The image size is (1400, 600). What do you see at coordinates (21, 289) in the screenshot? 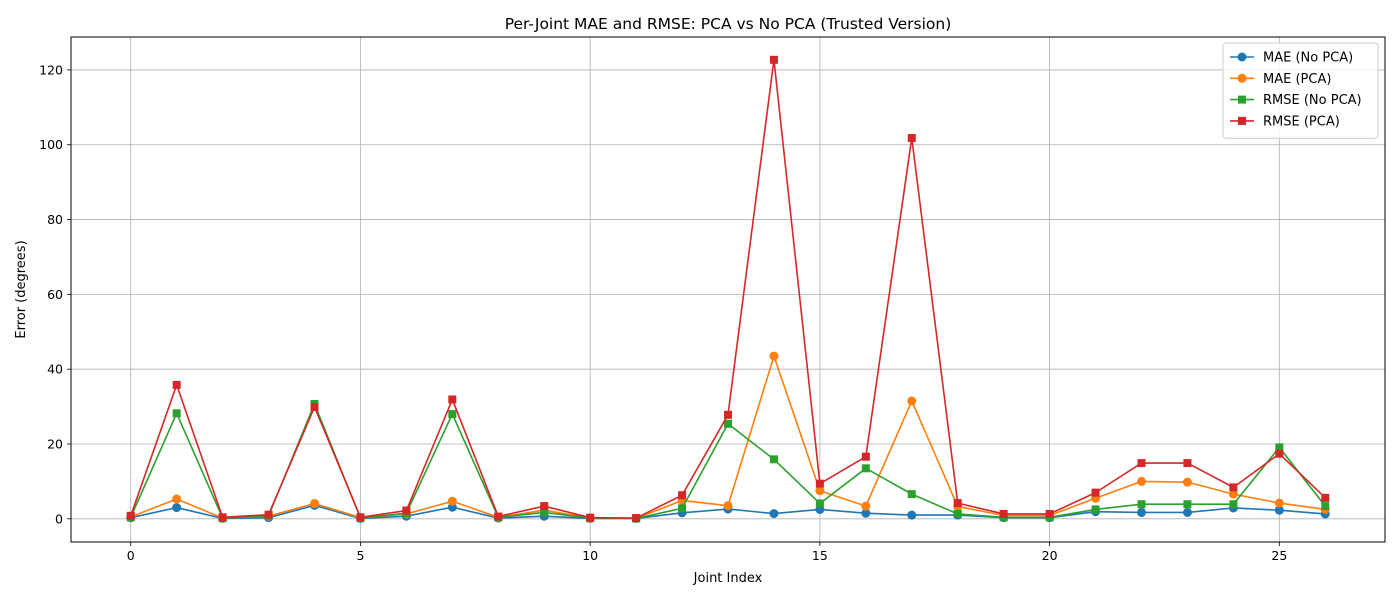
I see `y-axis-label: Error (degrees)` at bounding box center [21, 289].